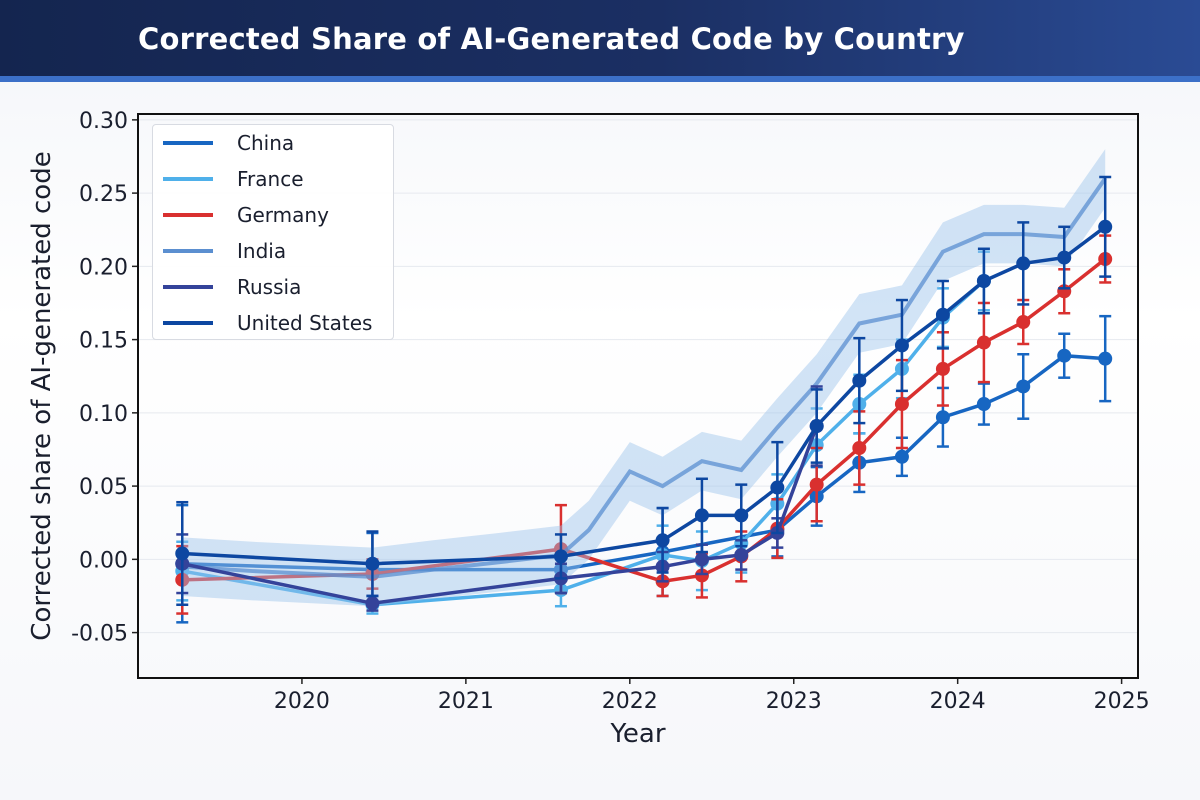 The height and width of the screenshot is (800, 1200). What do you see at coordinates (42, 395) in the screenshot?
I see `y-axis-label: Corrected share of AI-generated code` at bounding box center [42, 395].